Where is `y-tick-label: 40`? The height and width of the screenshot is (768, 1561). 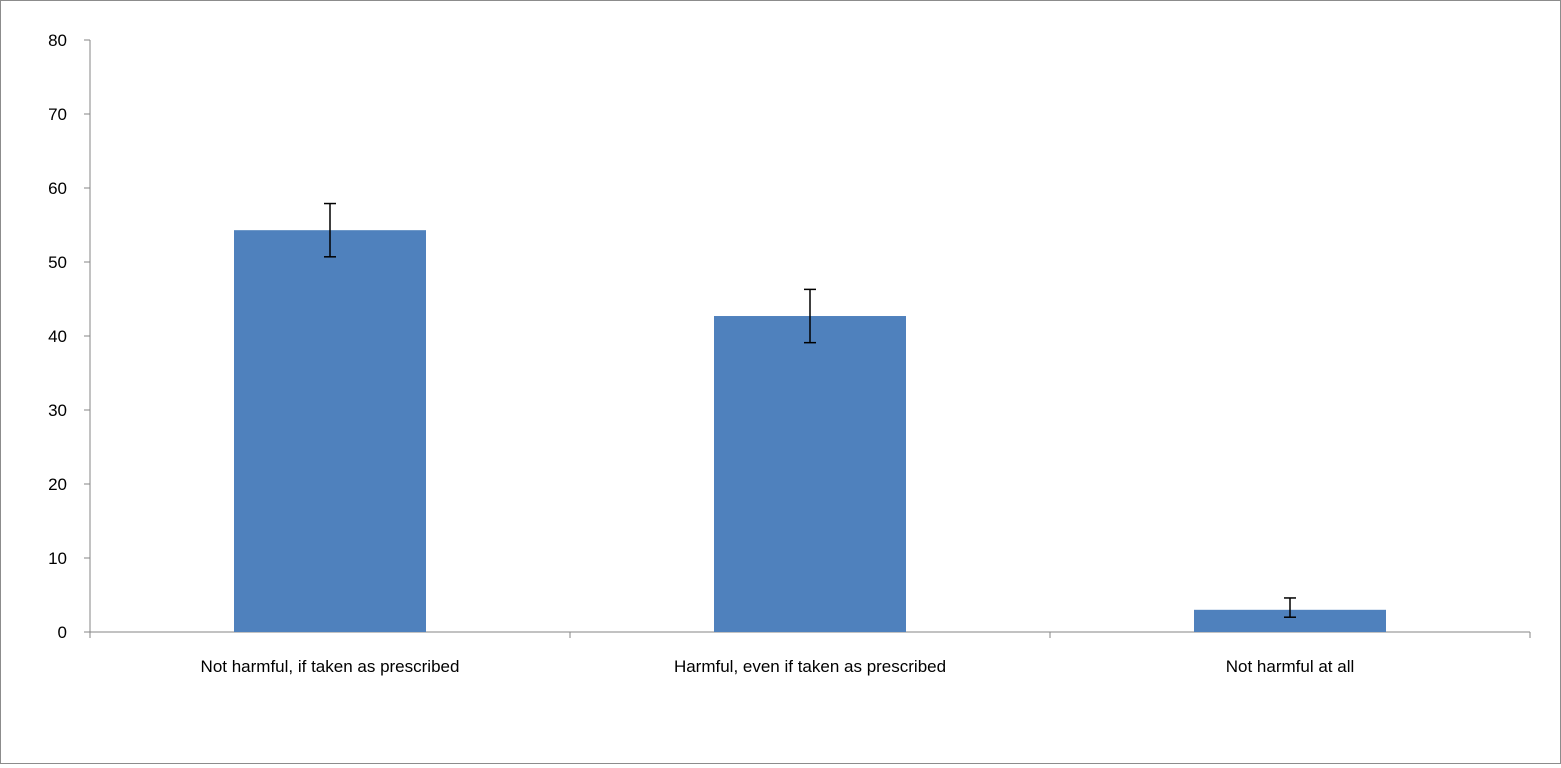 y-tick-label: 40 is located at coordinates (57, 336).